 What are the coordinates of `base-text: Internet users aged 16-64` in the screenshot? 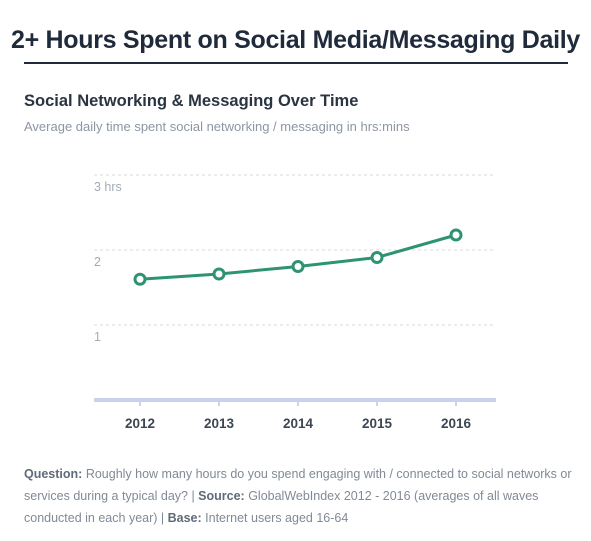 It's located at (275, 518).